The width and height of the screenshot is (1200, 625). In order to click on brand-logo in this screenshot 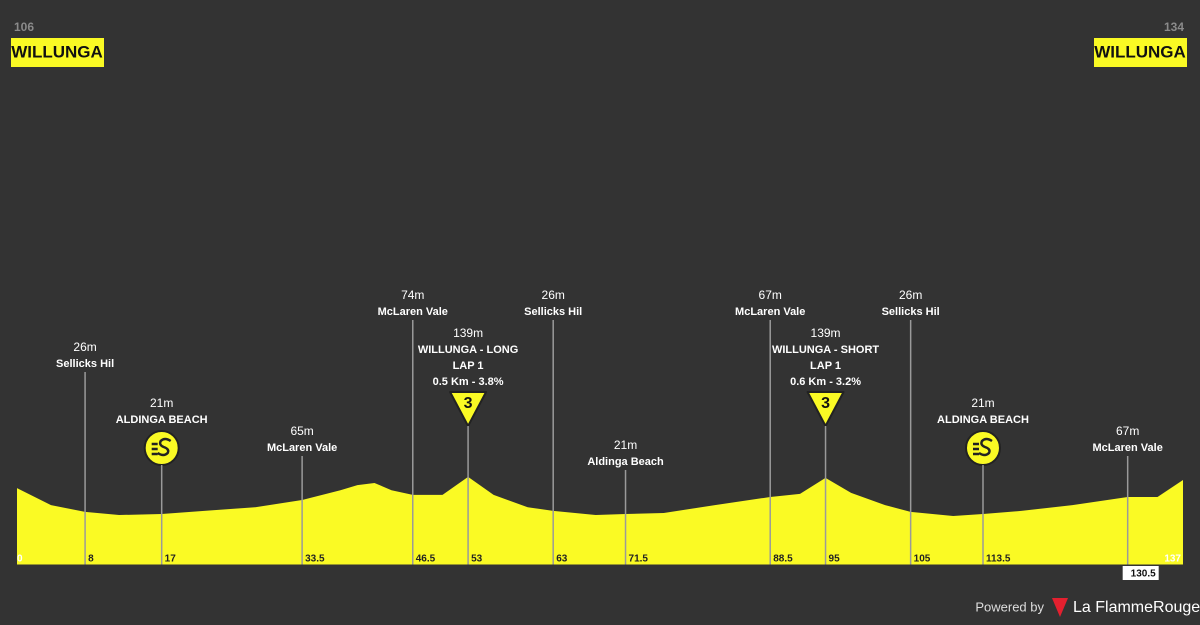, I will do `click(1060, 607)`.